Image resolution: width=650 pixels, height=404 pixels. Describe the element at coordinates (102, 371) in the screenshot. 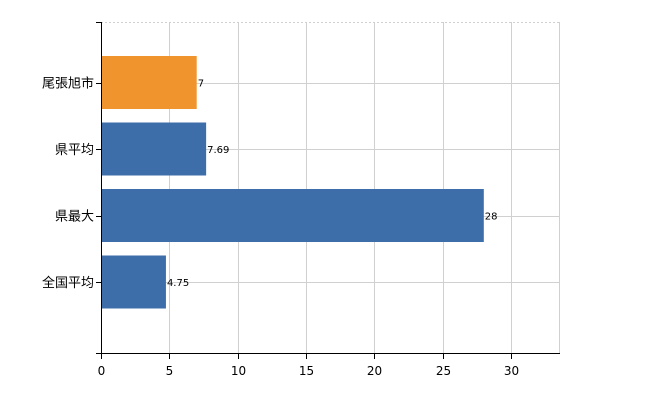

I see `x-tick-label: 0` at that location.